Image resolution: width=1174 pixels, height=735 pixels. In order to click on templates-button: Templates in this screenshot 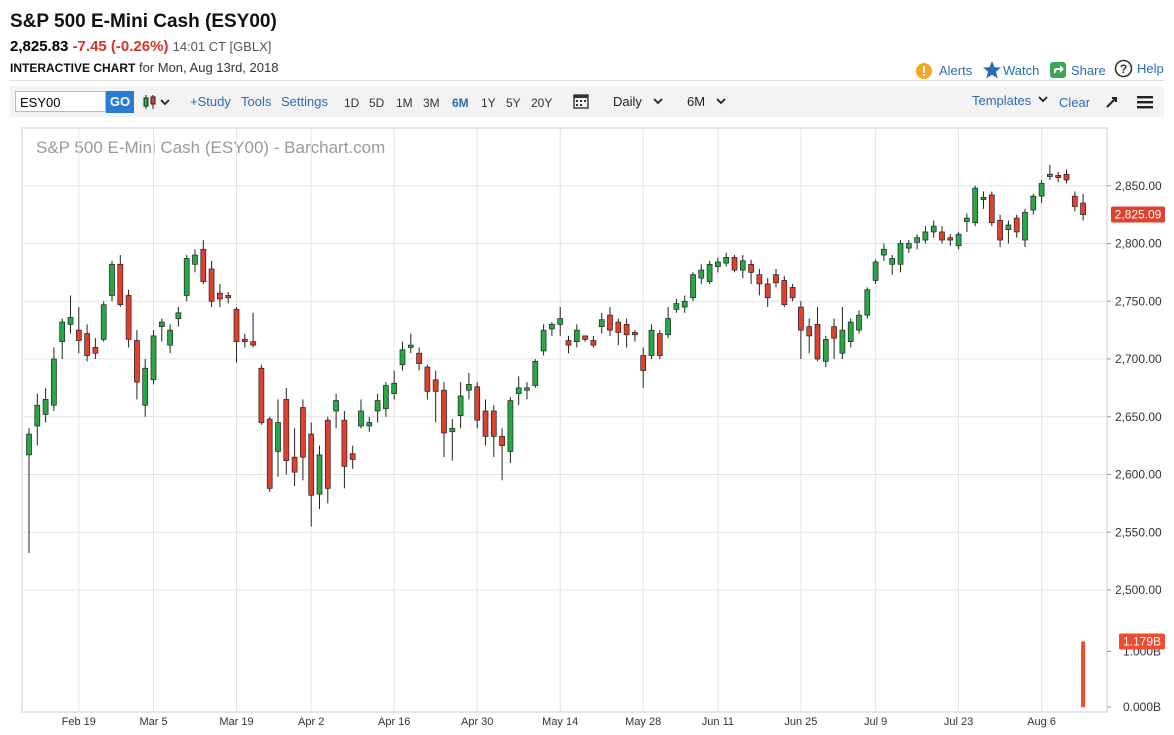, I will do `click(1002, 100)`.